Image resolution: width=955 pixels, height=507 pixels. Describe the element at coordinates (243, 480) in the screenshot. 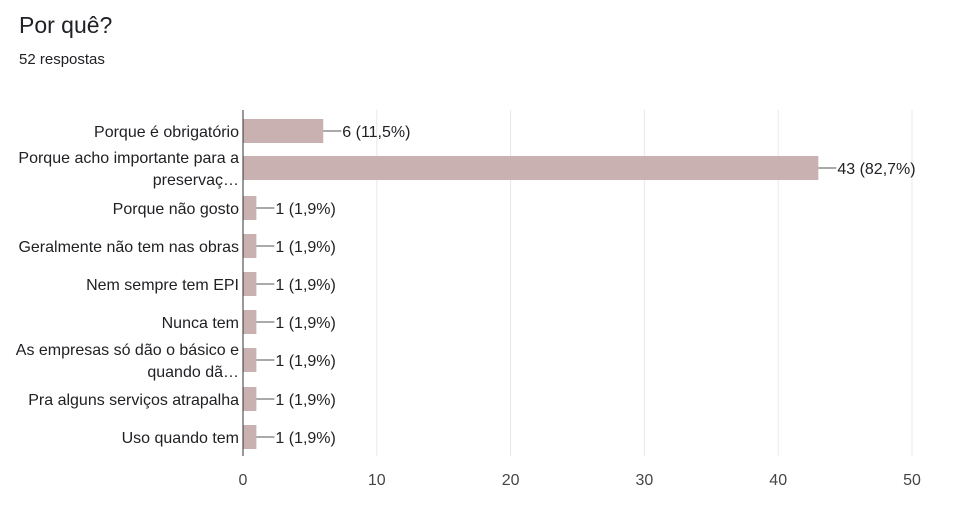

I see `x-tick-label: 0` at that location.